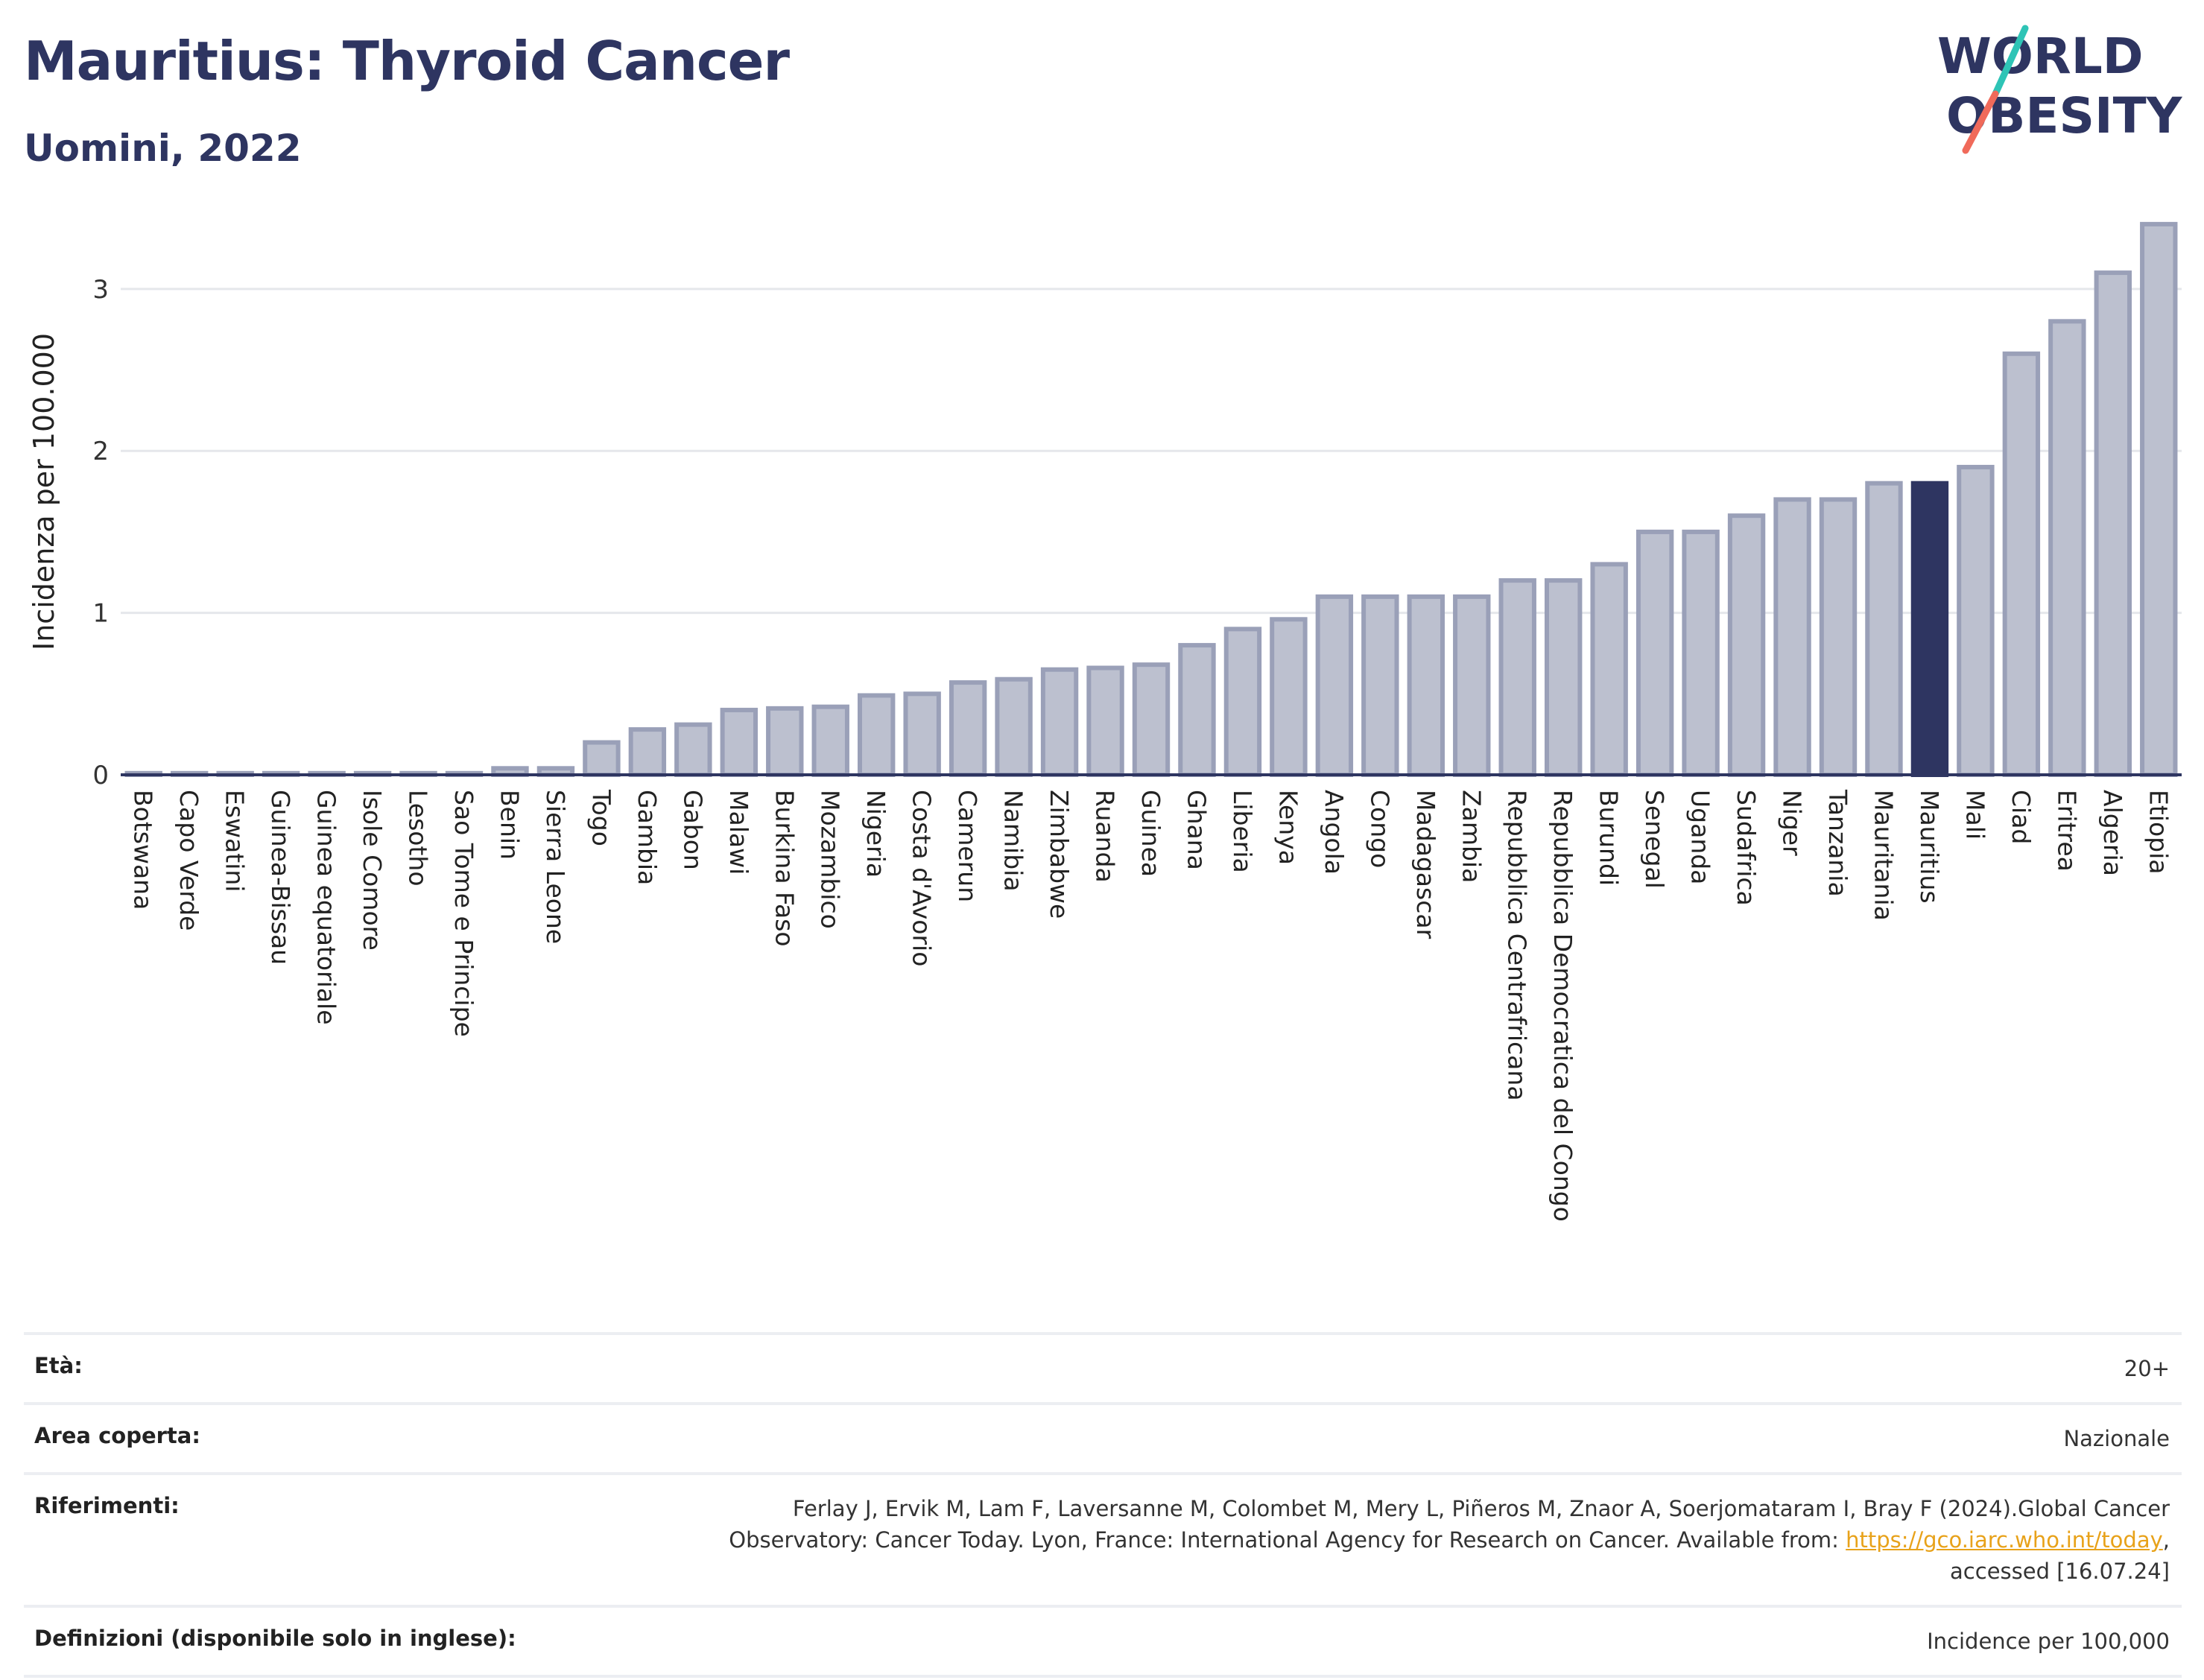 The image size is (2204, 1680). What do you see at coordinates (1197, 710) in the screenshot?
I see `bar-ghana` at bounding box center [1197, 710].